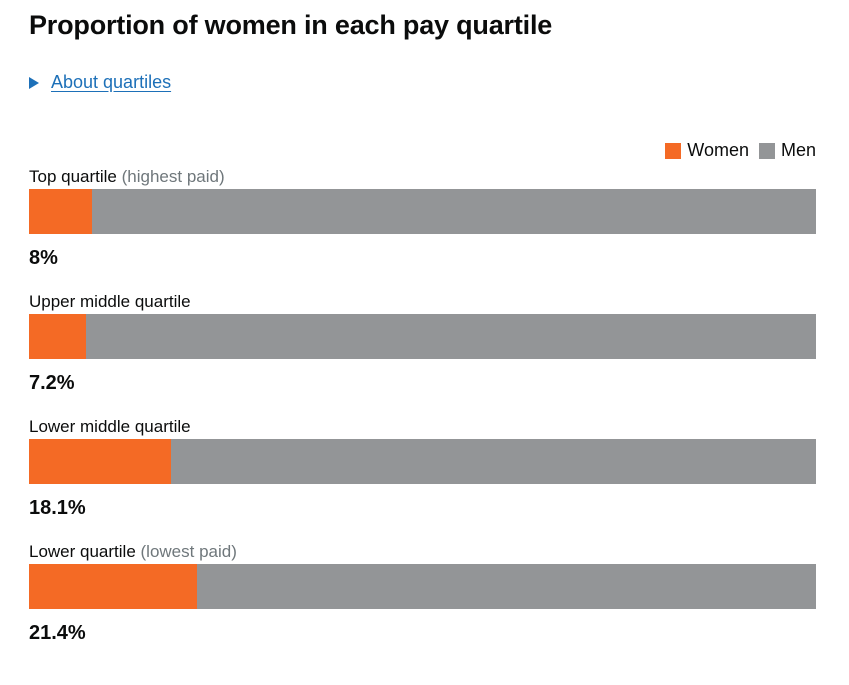 This screenshot has height=685, width=849. I want to click on quartile-label-main: Upper middle quartile, so click(110, 301).